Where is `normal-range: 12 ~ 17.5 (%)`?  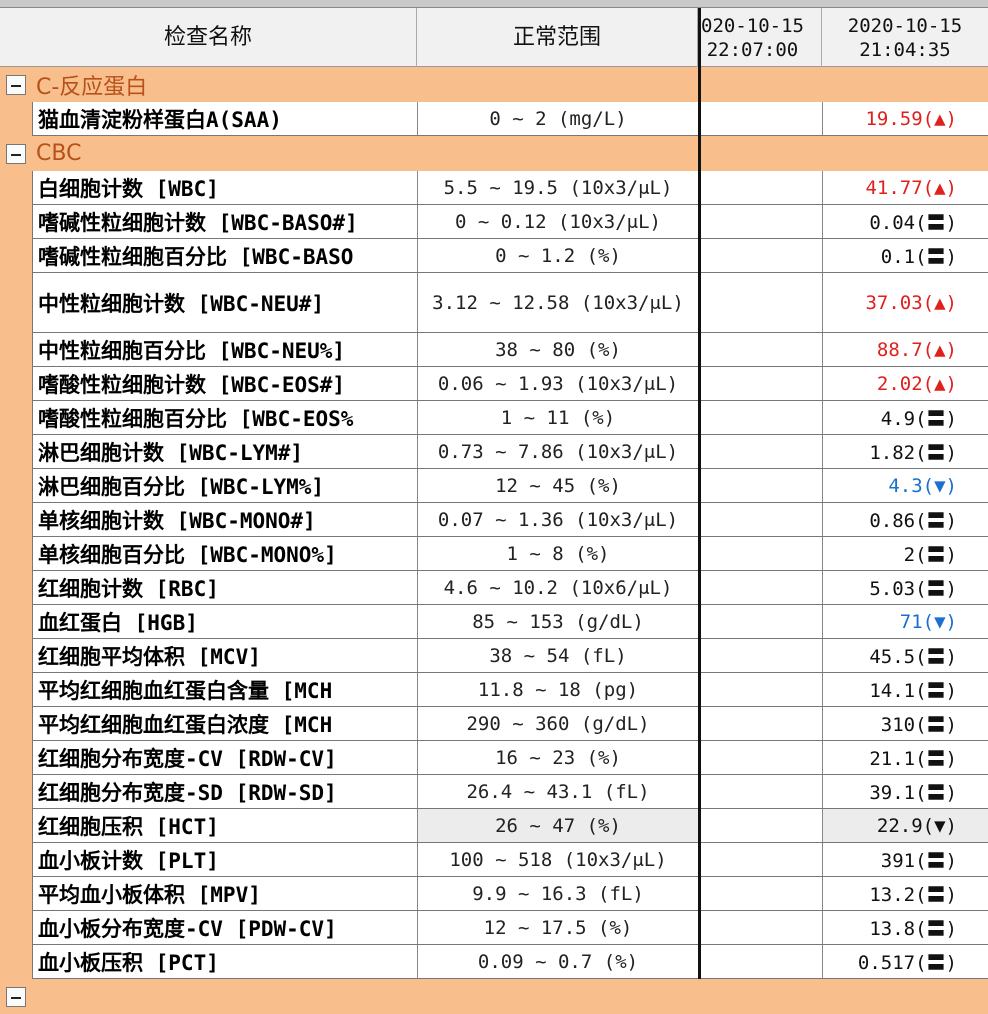
normal-range: 12 ~ 17.5 (%) is located at coordinates (558, 927).